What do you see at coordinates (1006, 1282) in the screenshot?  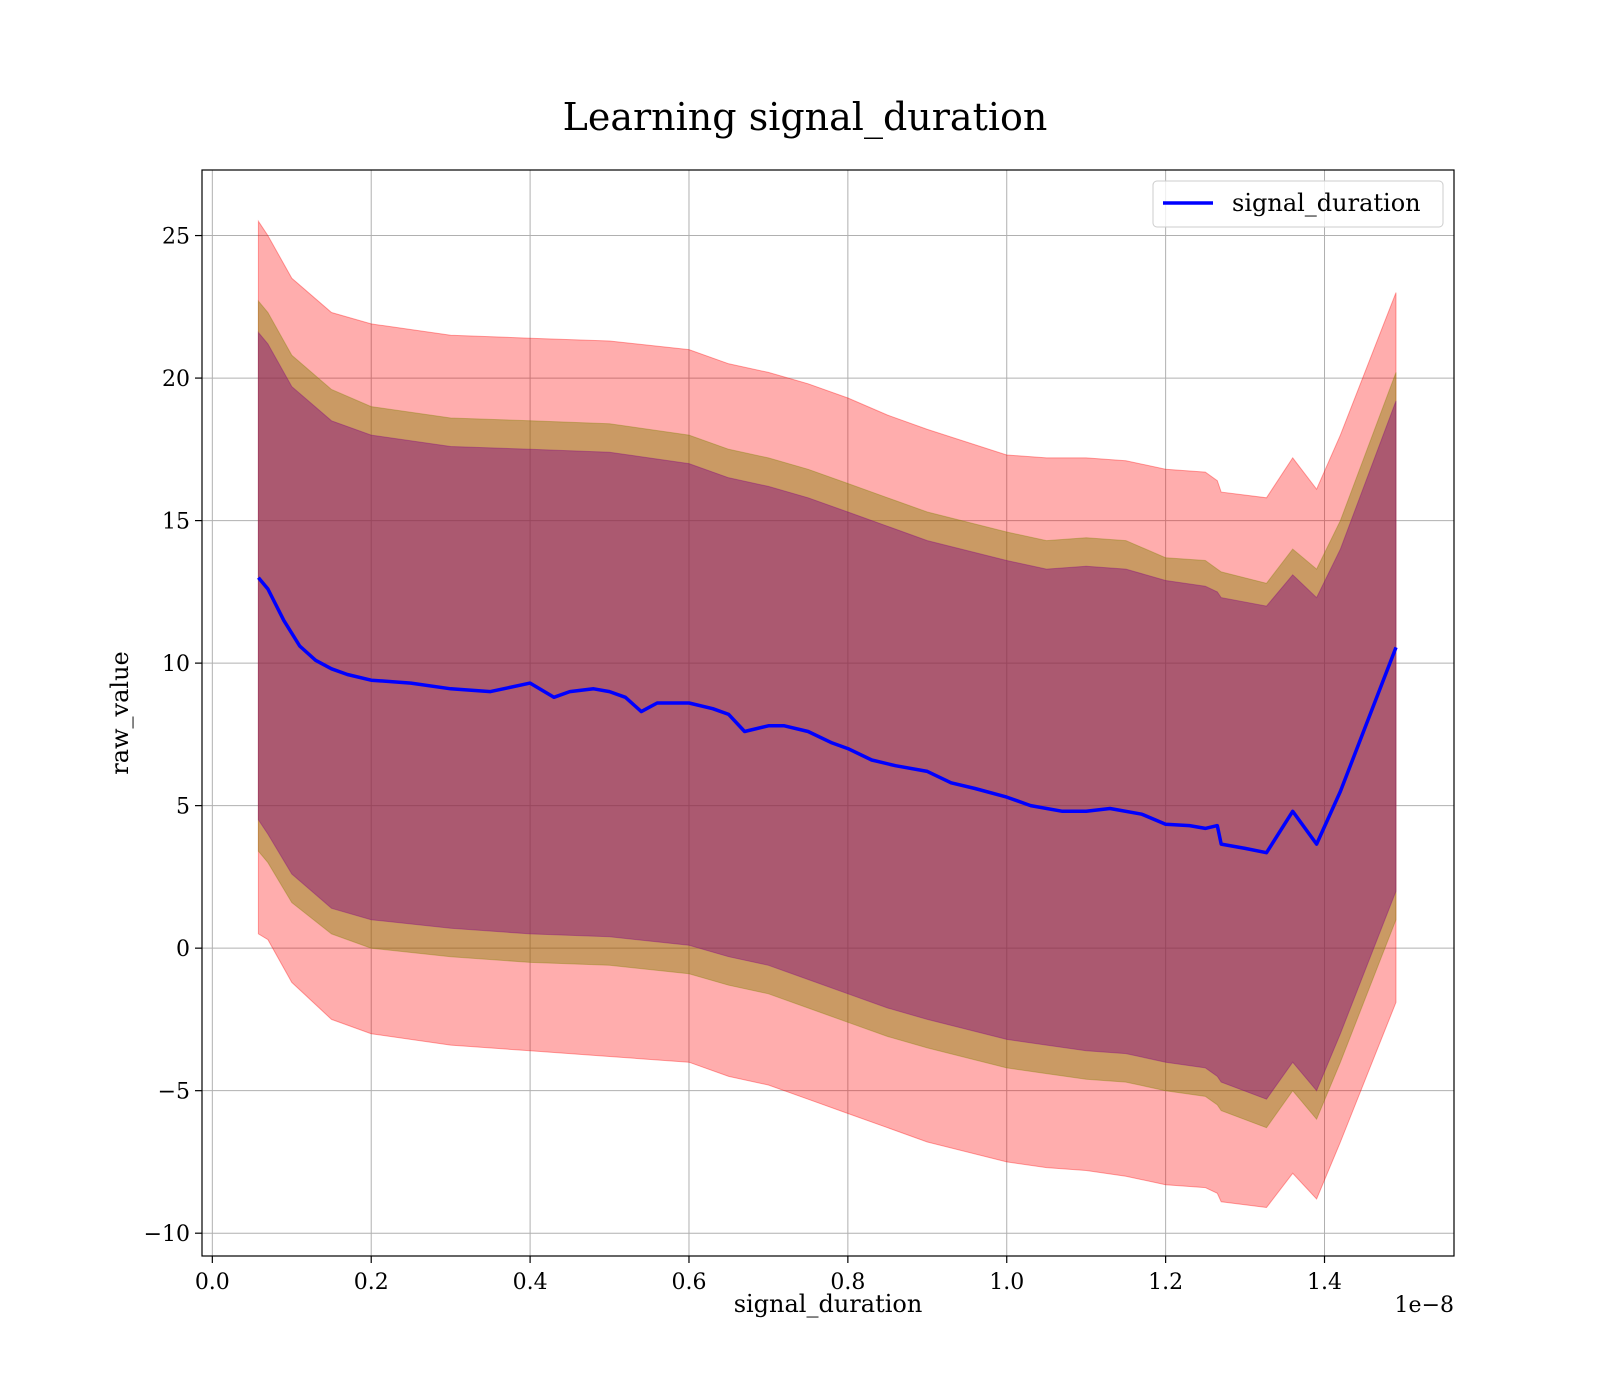 I see `x-tick-label: 1.0` at bounding box center [1006, 1282].